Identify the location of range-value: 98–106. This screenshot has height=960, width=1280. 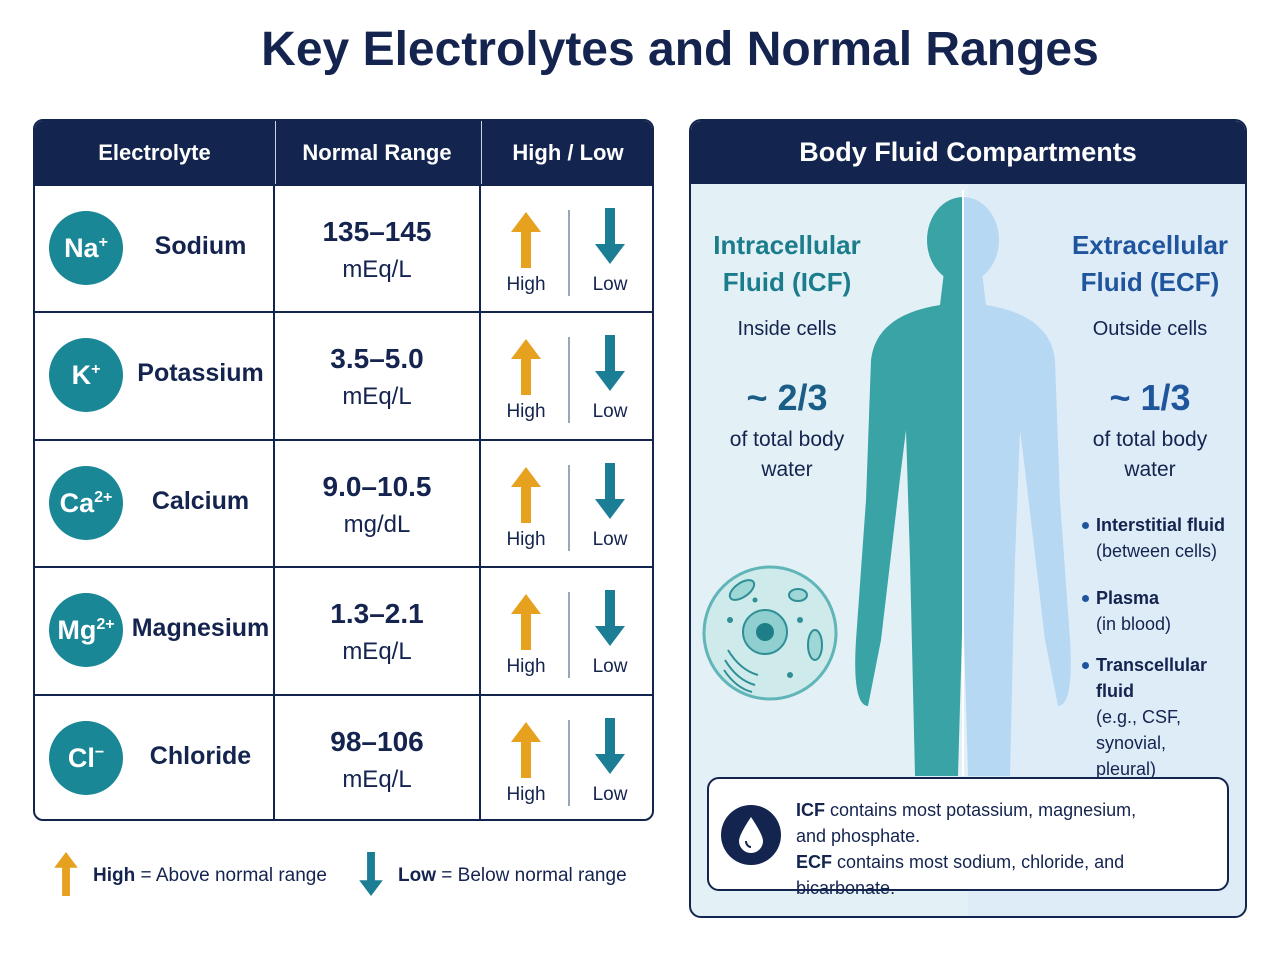
(377, 741).